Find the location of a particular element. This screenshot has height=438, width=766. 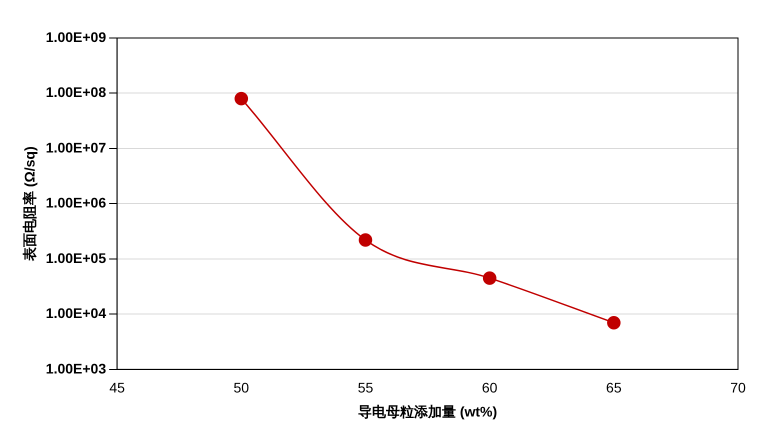

y-tick-label: 1.00E+09 is located at coordinates (76, 36).